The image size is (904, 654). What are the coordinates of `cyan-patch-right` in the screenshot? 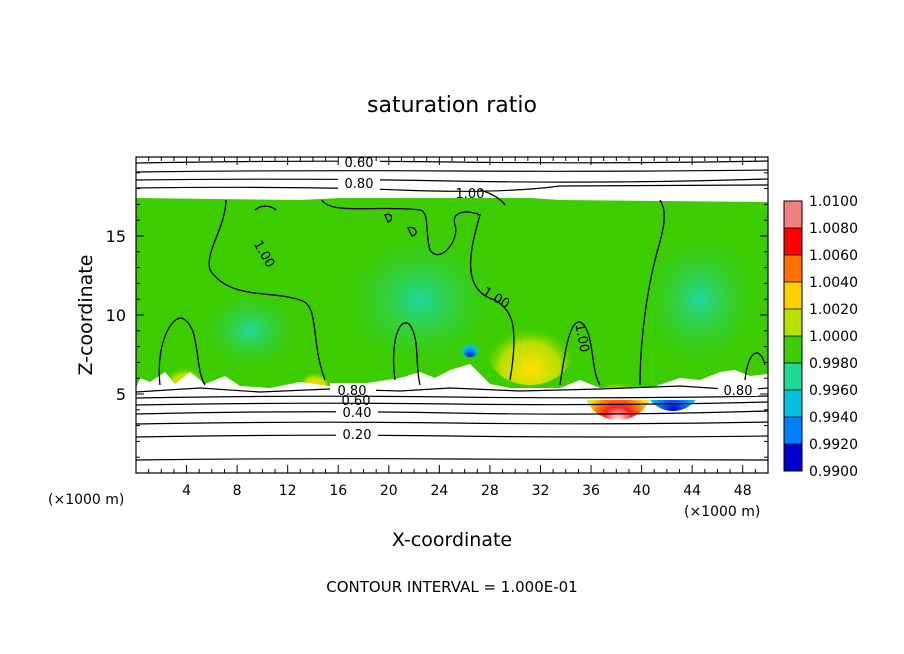 It's located at (700, 300).